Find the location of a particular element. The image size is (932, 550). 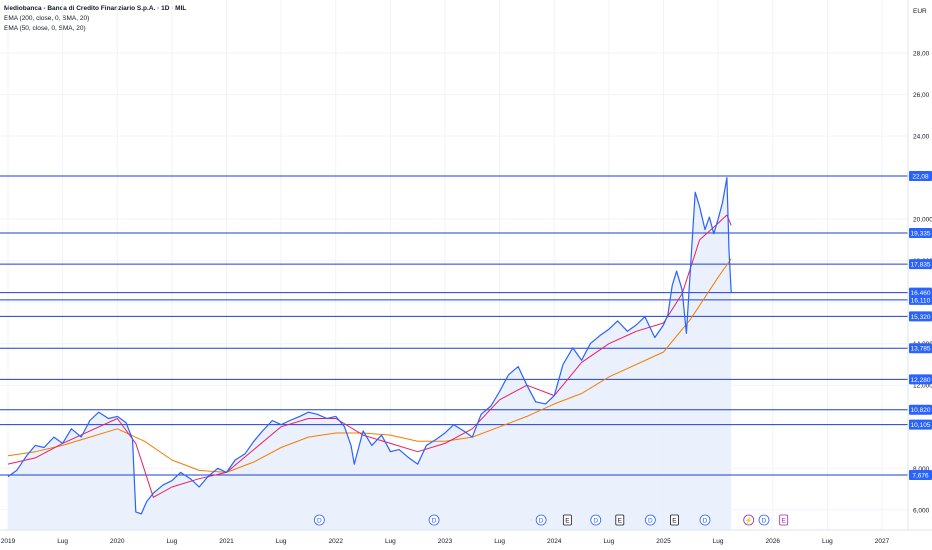

split-marker is located at coordinates (749, 520).